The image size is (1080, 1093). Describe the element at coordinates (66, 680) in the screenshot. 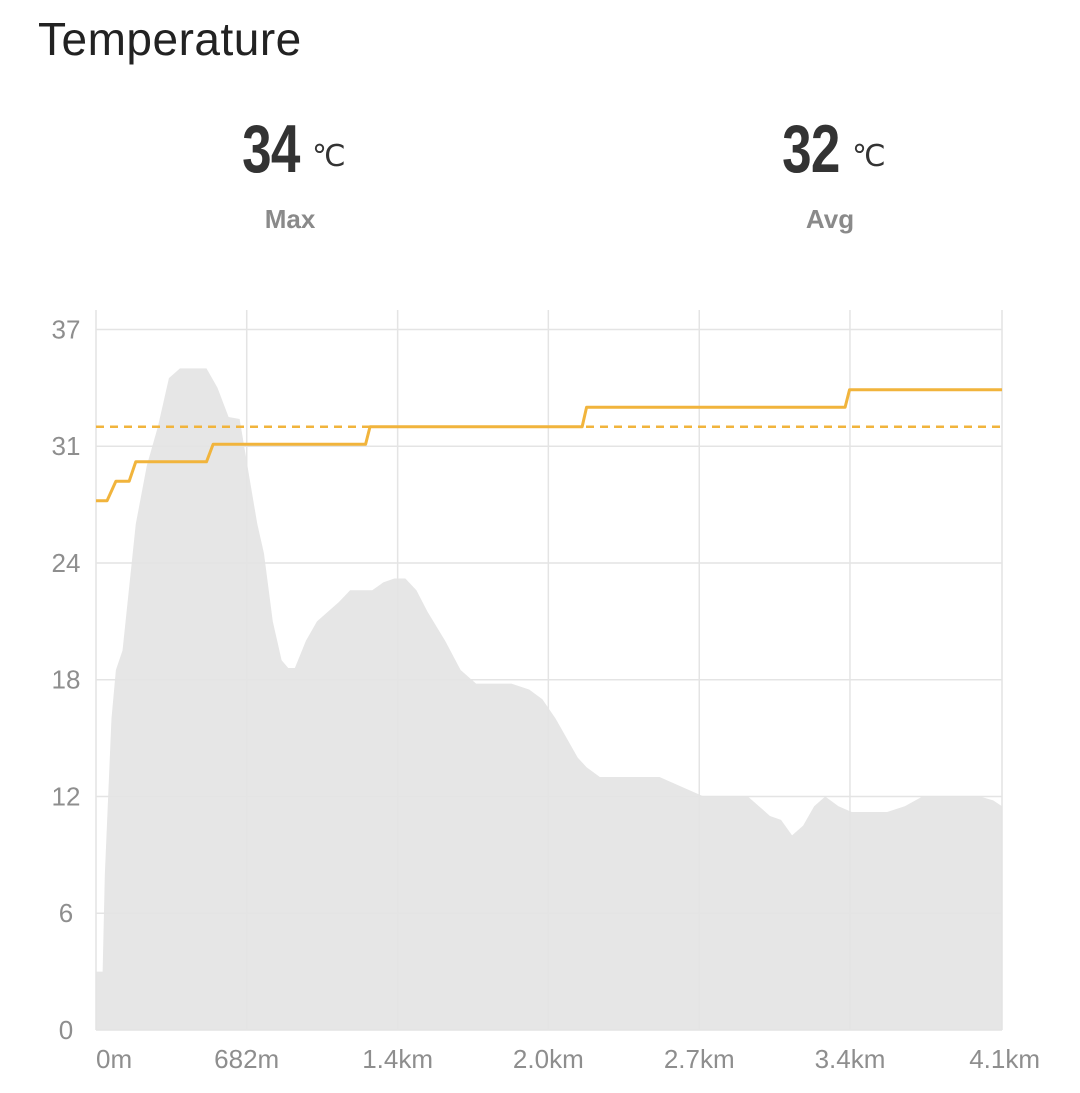

I see `y-tick-label: 18` at that location.